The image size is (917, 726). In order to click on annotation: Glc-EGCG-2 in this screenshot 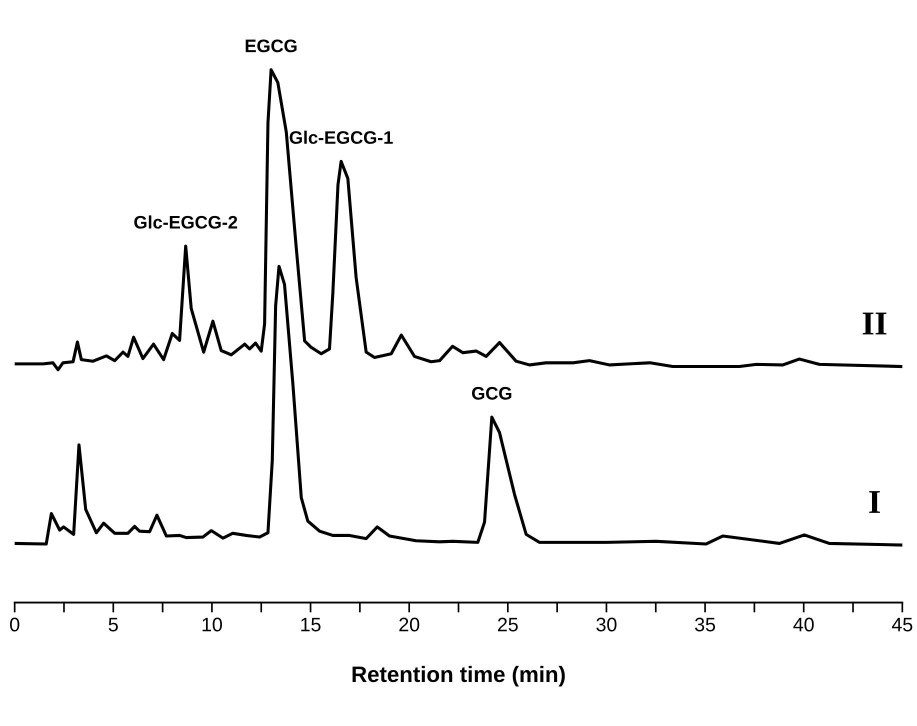, I will do `click(186, 222)`.